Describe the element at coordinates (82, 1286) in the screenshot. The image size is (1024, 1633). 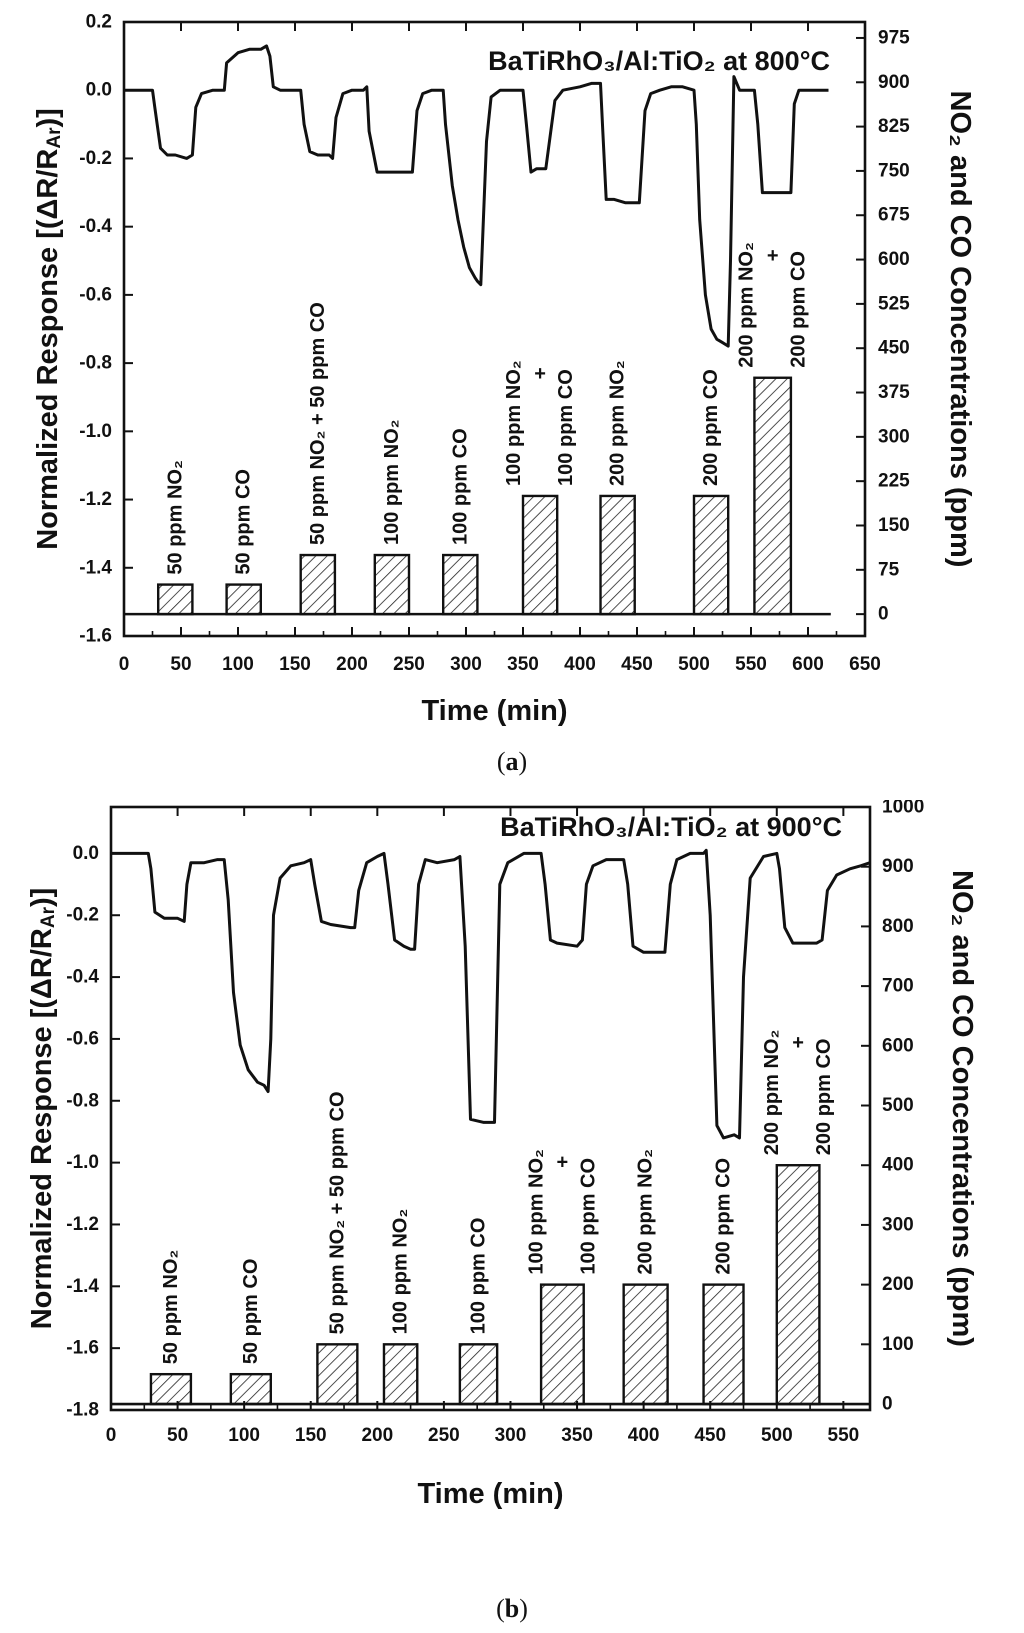
I see `y-tick-label: -1.4` at that location.